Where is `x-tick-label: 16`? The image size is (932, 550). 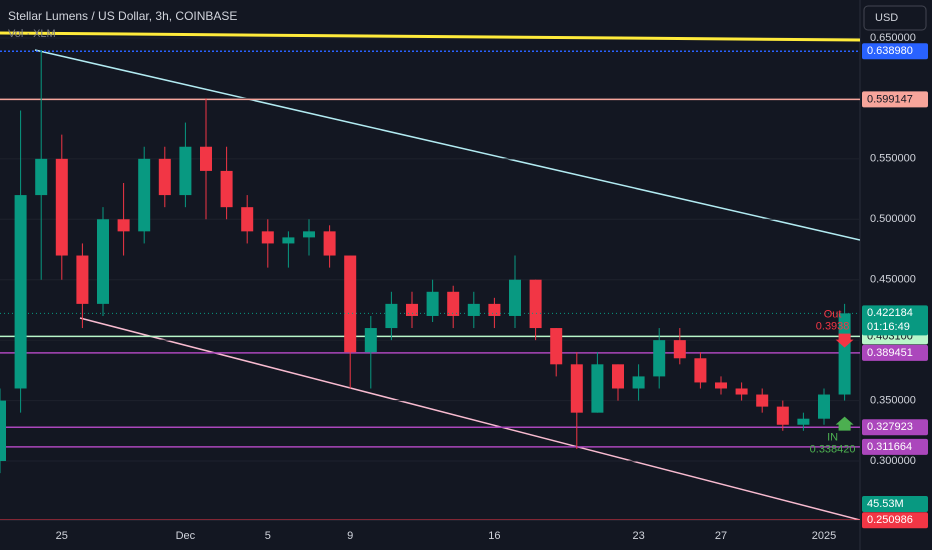
x-tick-label: 16 is located at coordinates (494, 536).